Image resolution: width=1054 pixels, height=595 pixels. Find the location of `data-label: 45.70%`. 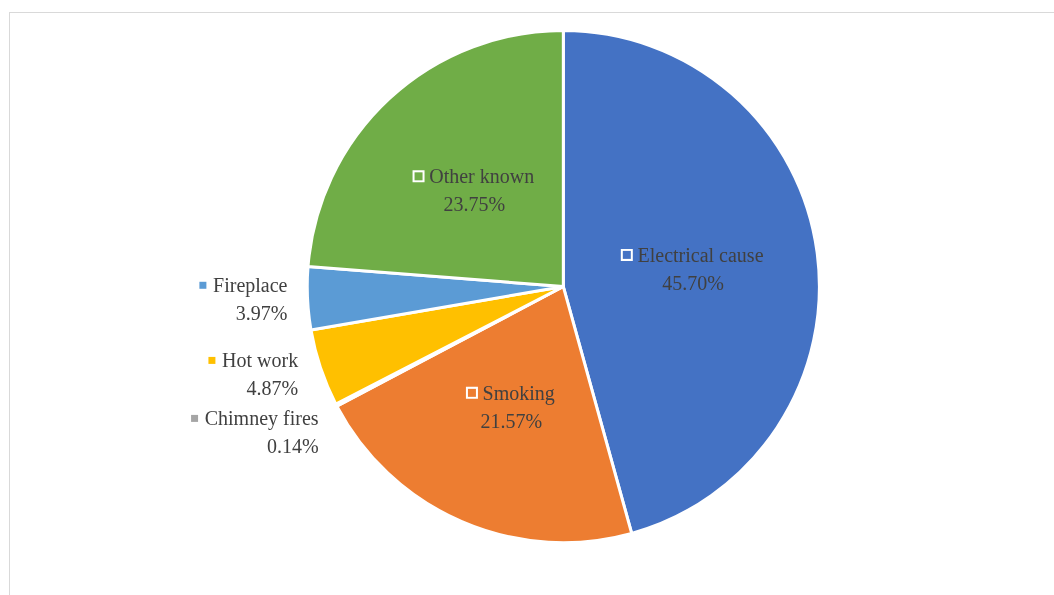

data-label: 45.70% is located at coordinates (693, 282).